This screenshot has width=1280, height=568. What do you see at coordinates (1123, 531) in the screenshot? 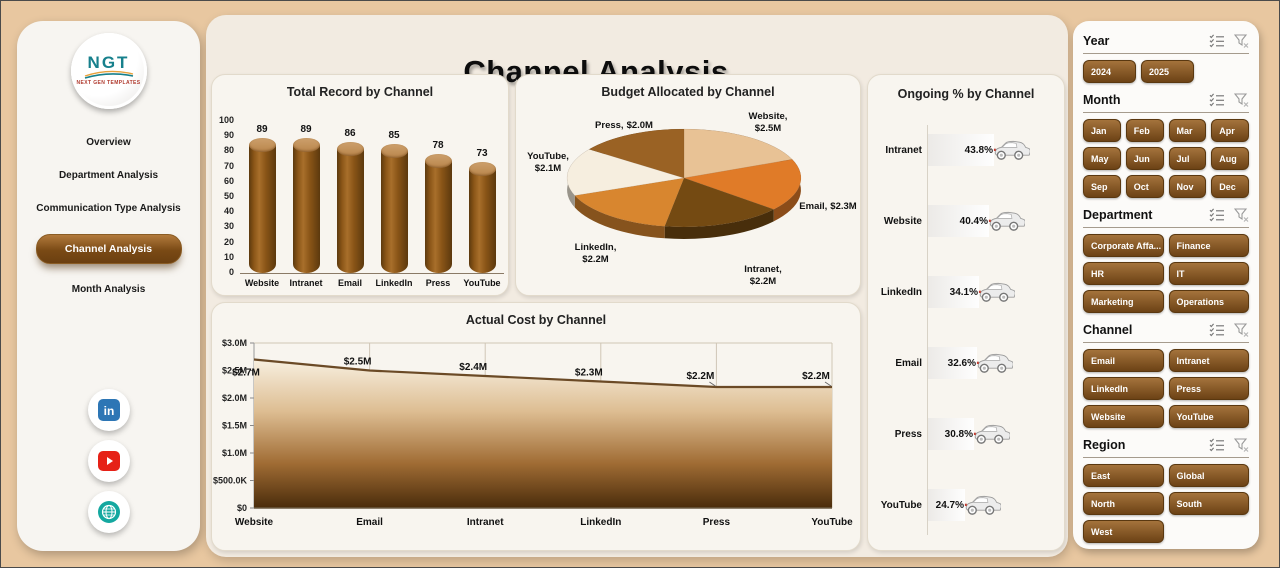
I see `slicer-region-option-west: West` at bounding box center [1123, 531].